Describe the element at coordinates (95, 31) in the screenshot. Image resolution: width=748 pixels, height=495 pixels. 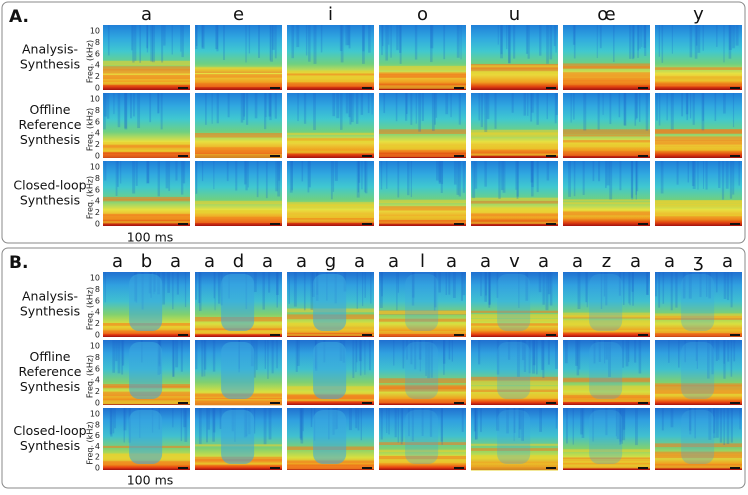
I see `y-tick-label: 10` at that location.